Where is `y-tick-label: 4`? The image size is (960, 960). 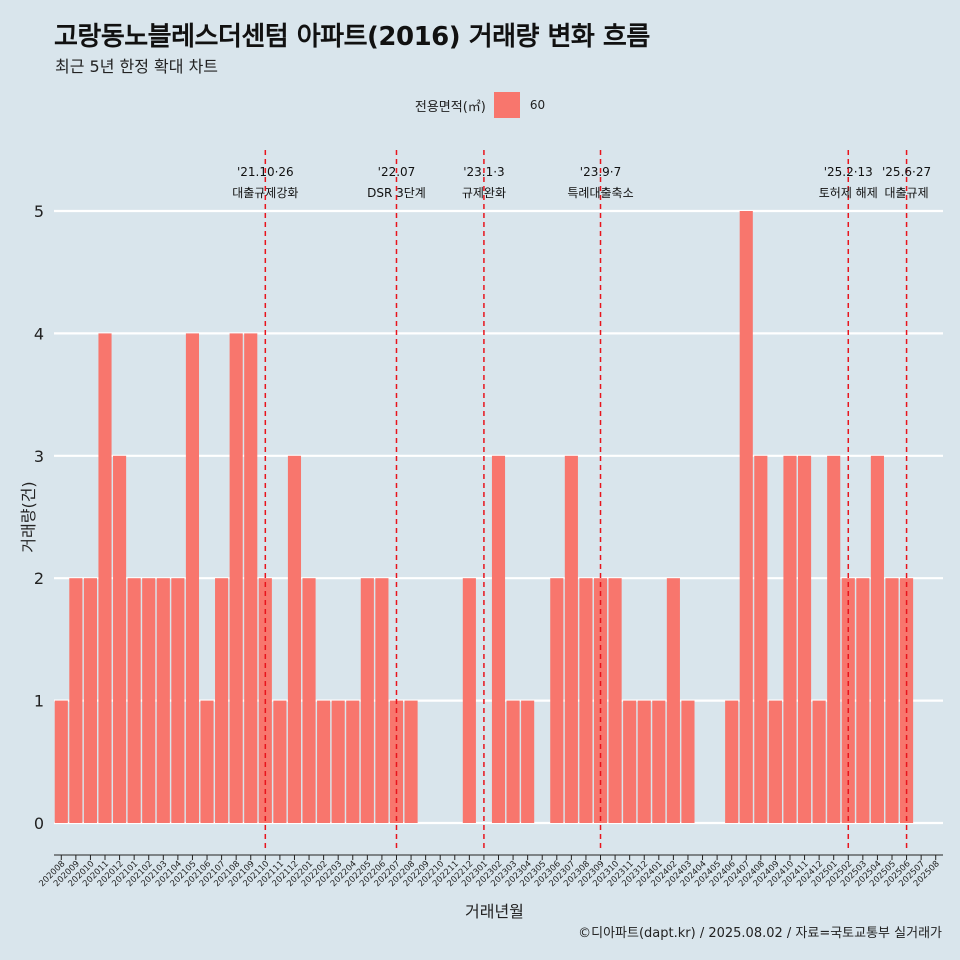 y-tick-label: 4 is located at coordinates (39, 333).